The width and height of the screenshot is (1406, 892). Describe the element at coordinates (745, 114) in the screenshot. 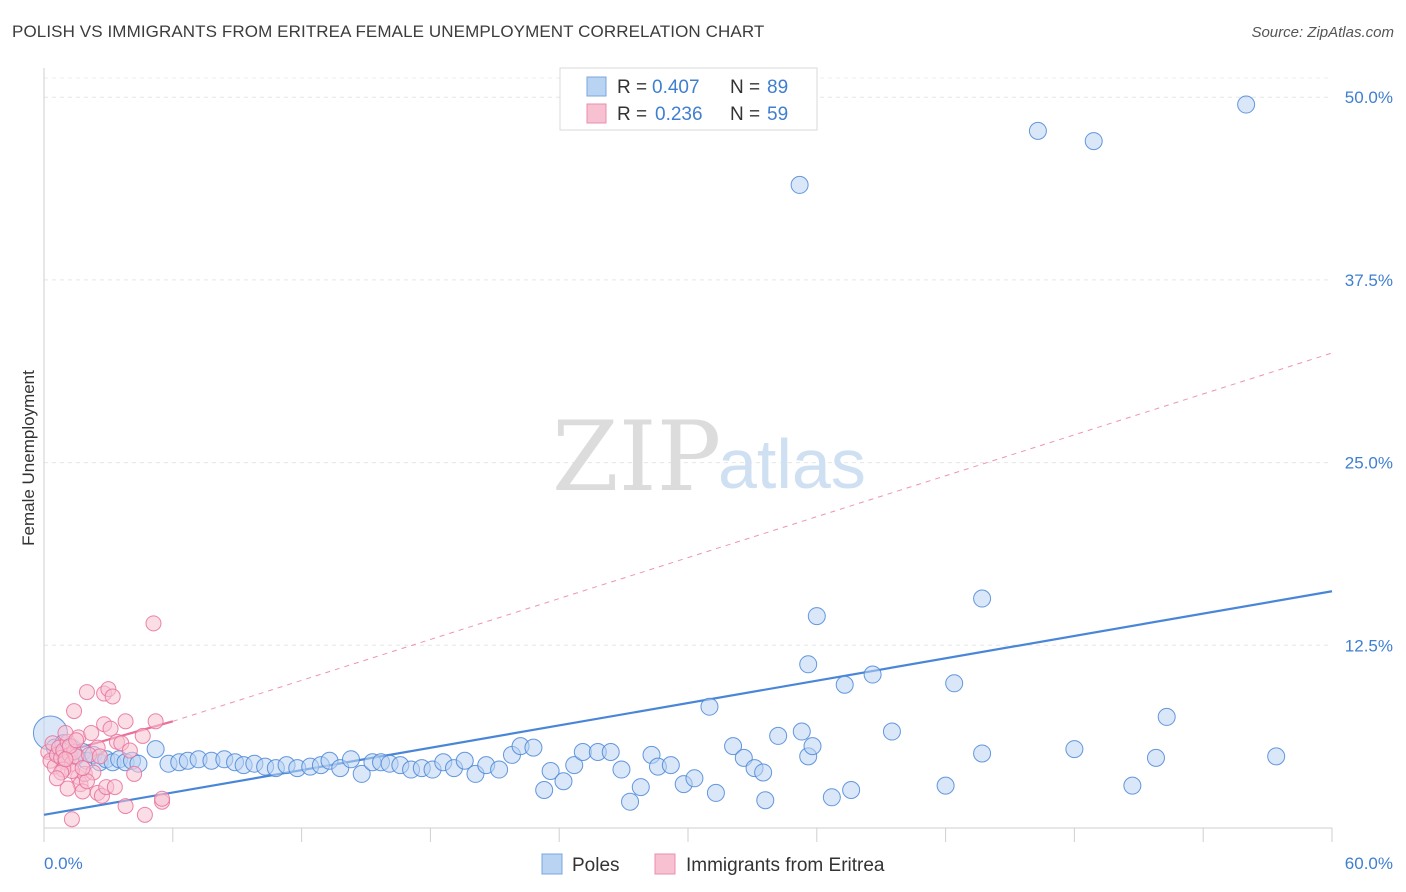

I see `legend-n-label-eritrea: N =` at that location.